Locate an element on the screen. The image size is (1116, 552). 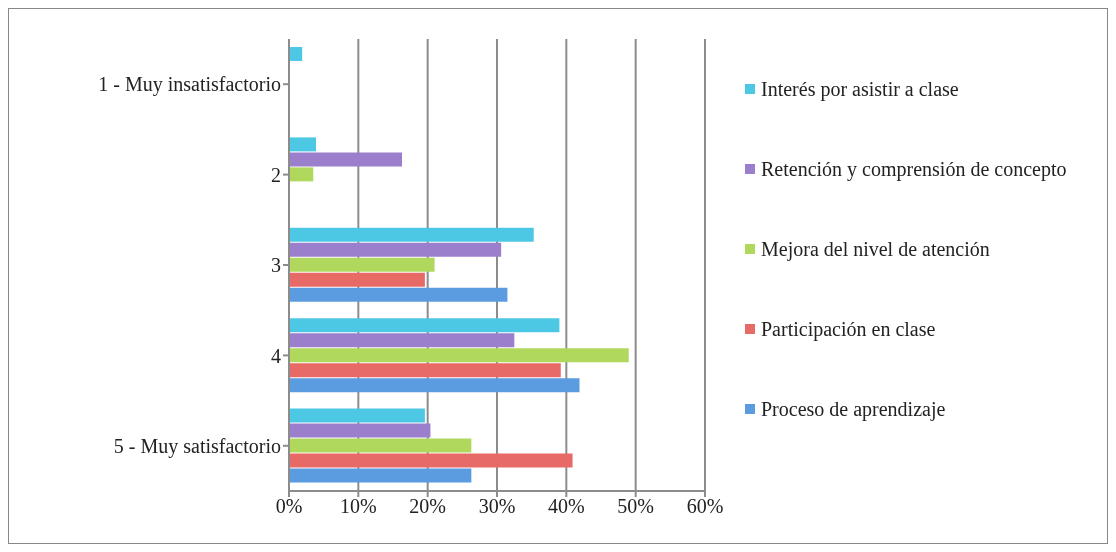
y-tick-label: 3 is located at coordinates (276, 265).